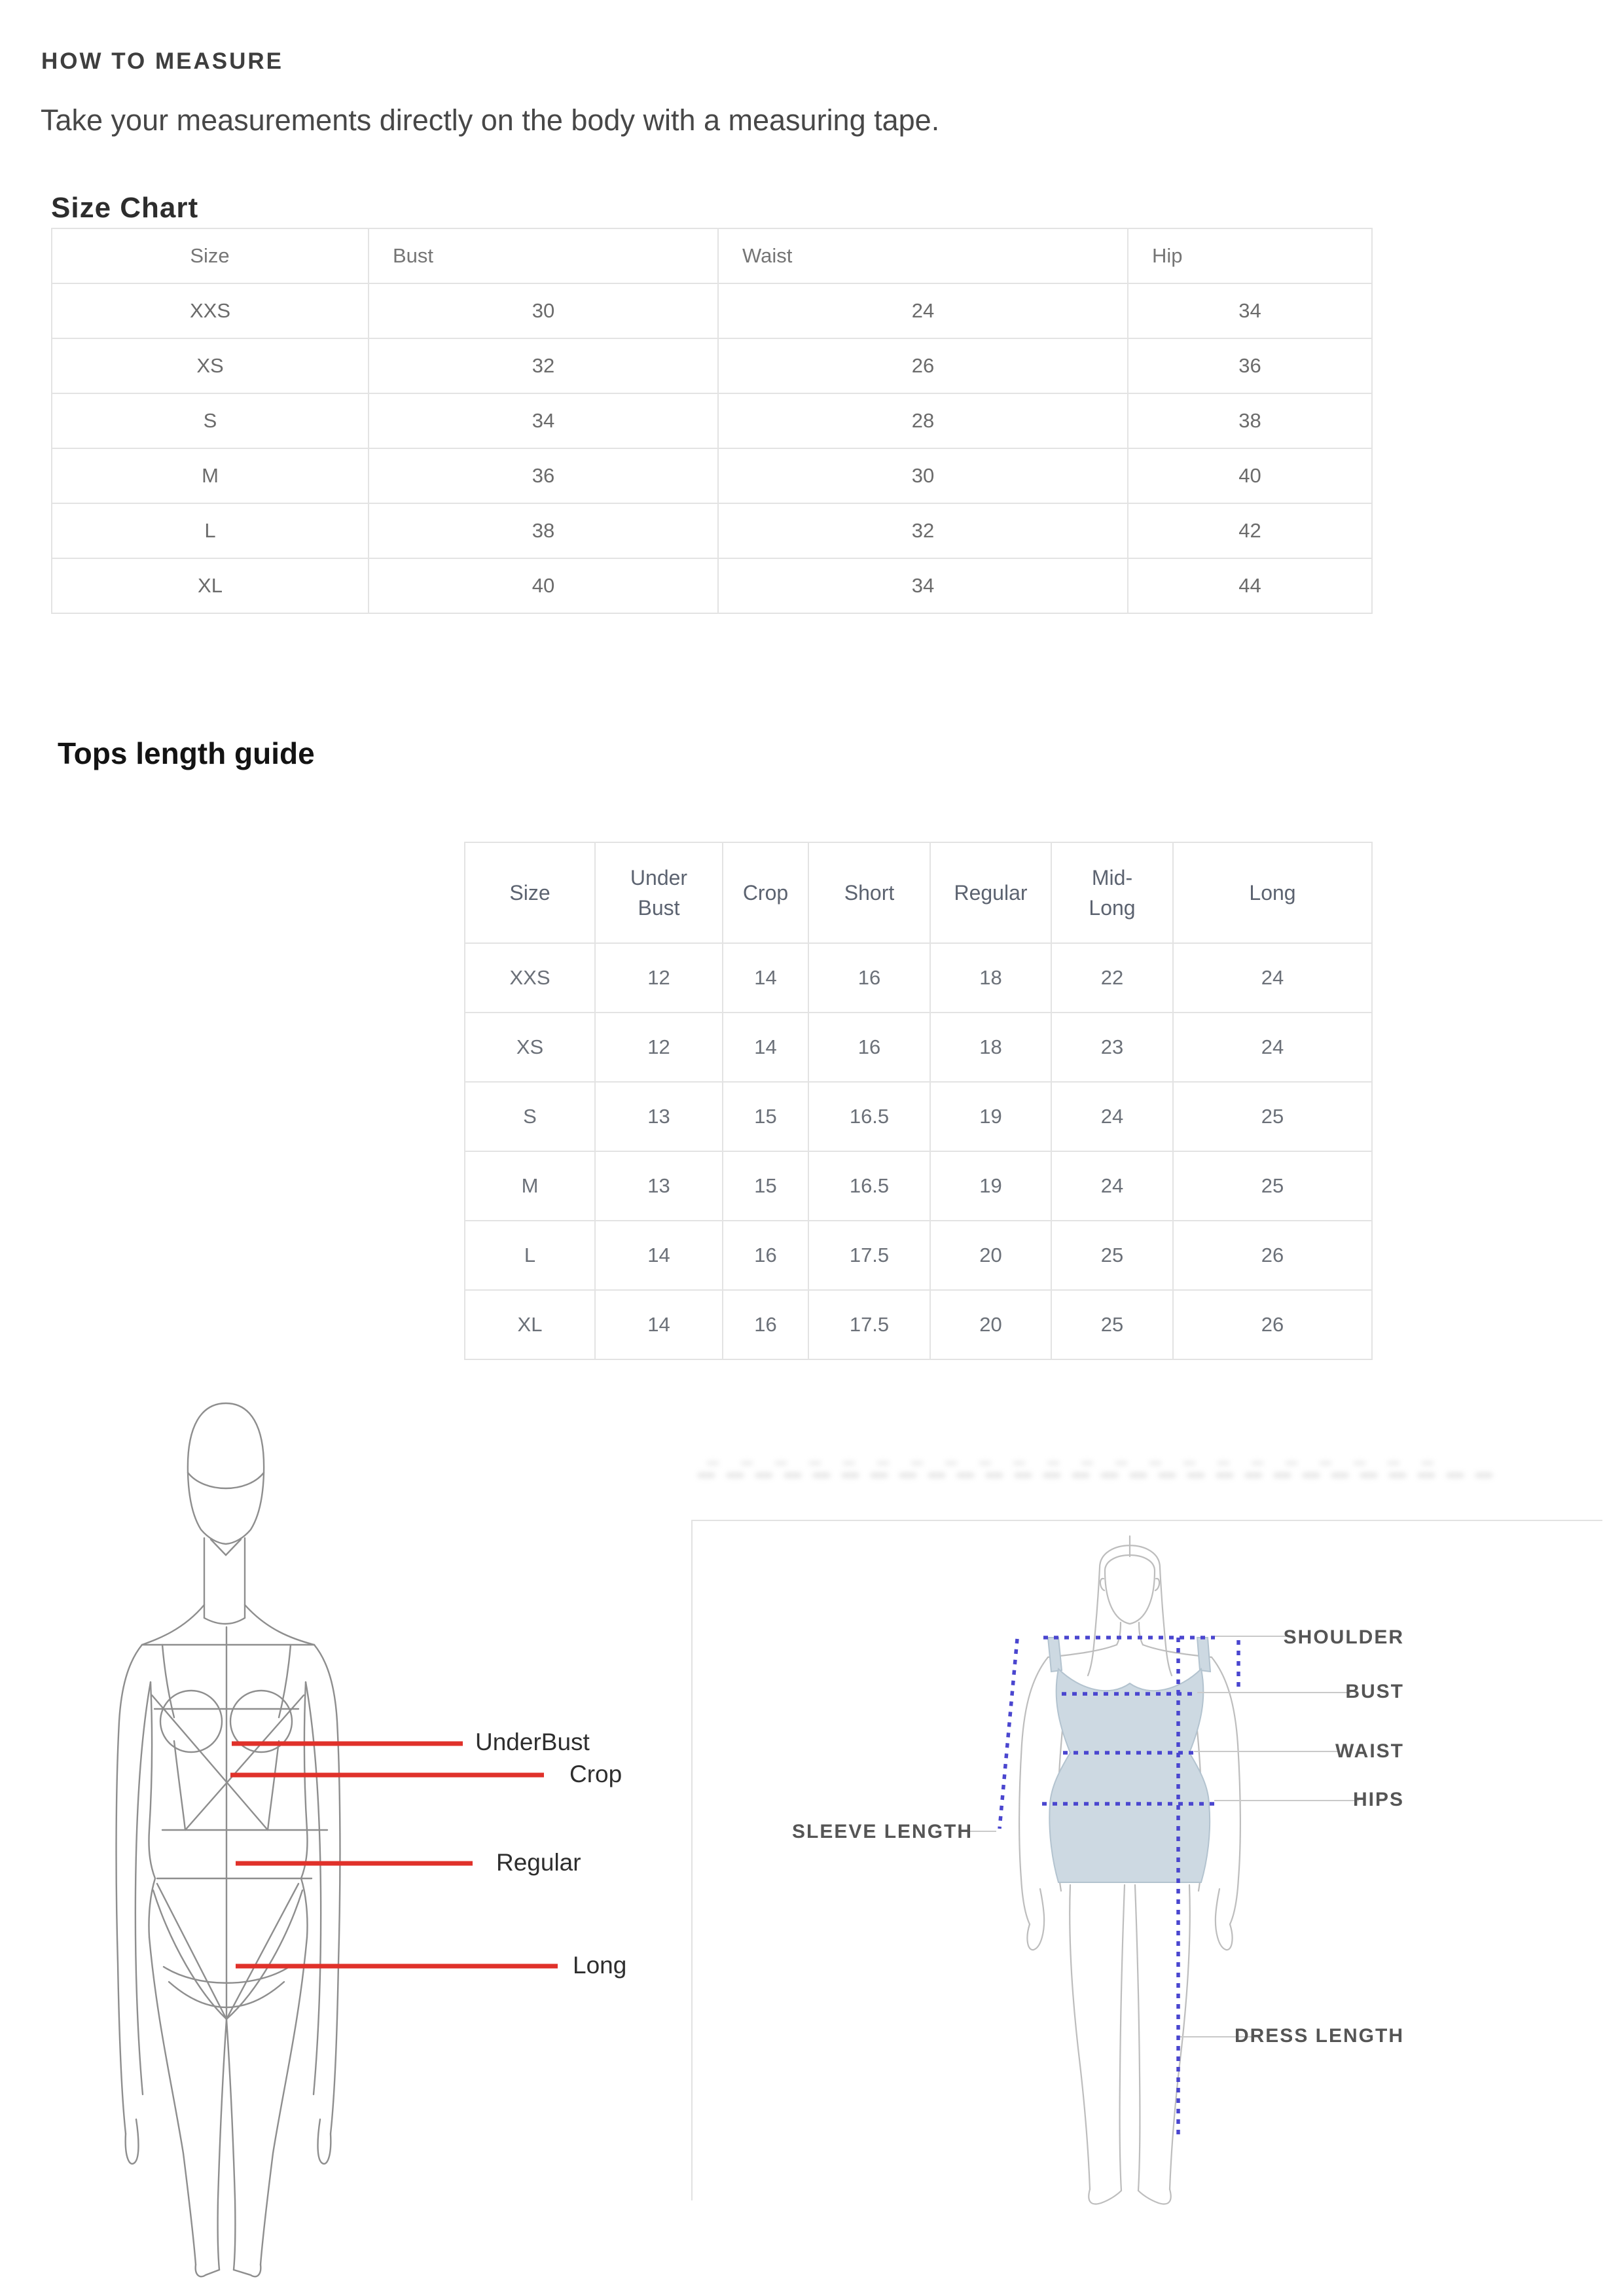 The height and width of the screenshot is (2296, 1624). Describe the element at coordinates (1158, 1870) in the screenshot. I see `dress-figure` at that location.